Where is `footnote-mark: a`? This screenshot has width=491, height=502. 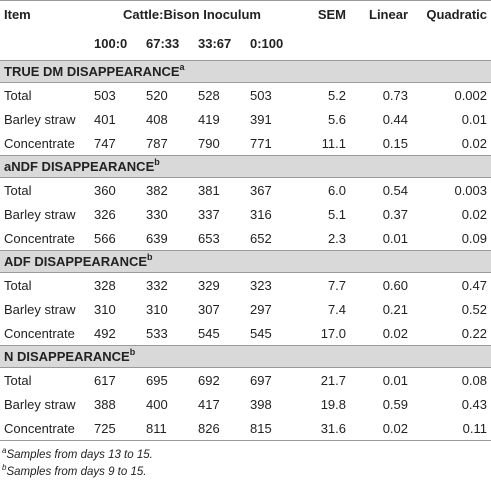
footnote-mark: a is located at coordinates (4, 451).